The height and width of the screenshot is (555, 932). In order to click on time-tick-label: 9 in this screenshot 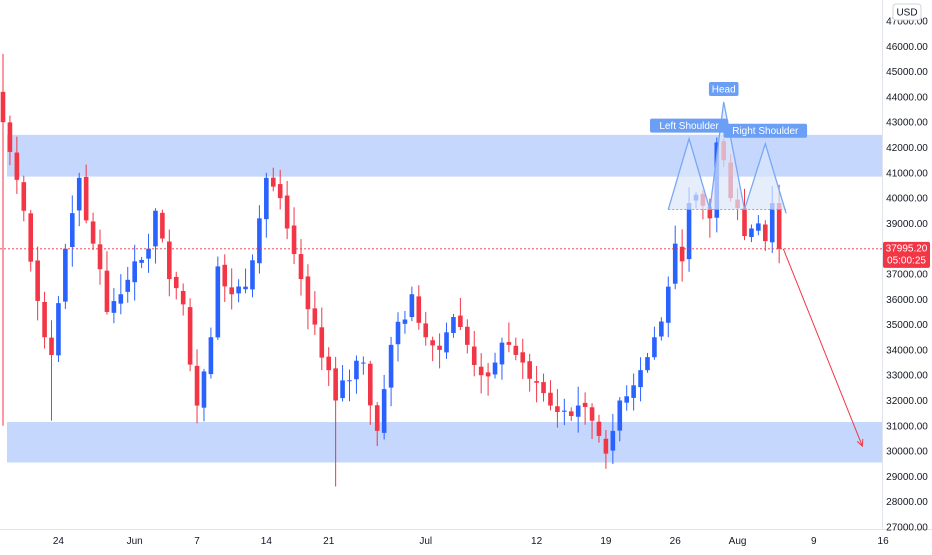, I will do `click(814, 541)`.